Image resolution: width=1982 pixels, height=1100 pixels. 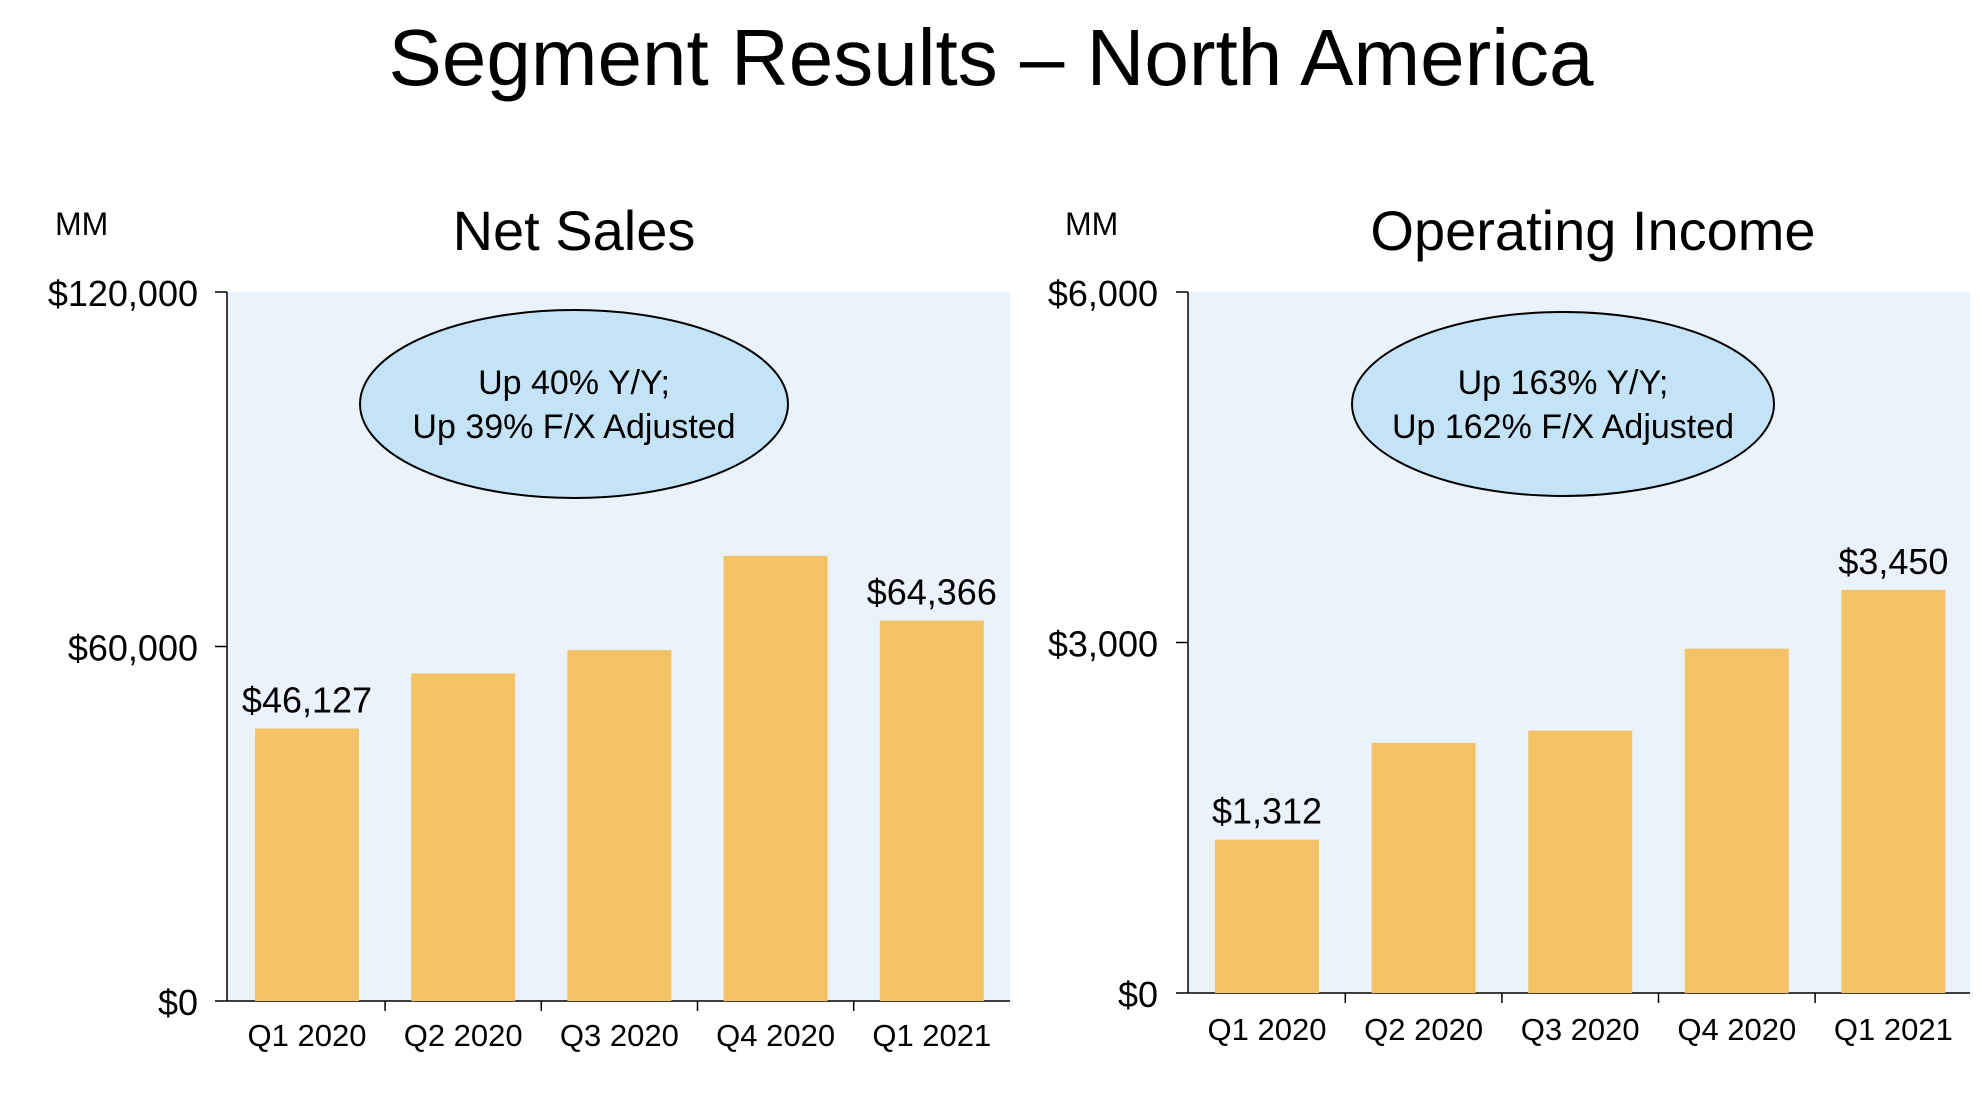 I want to click on data-label: $46,127, so click(x=307, y=699).